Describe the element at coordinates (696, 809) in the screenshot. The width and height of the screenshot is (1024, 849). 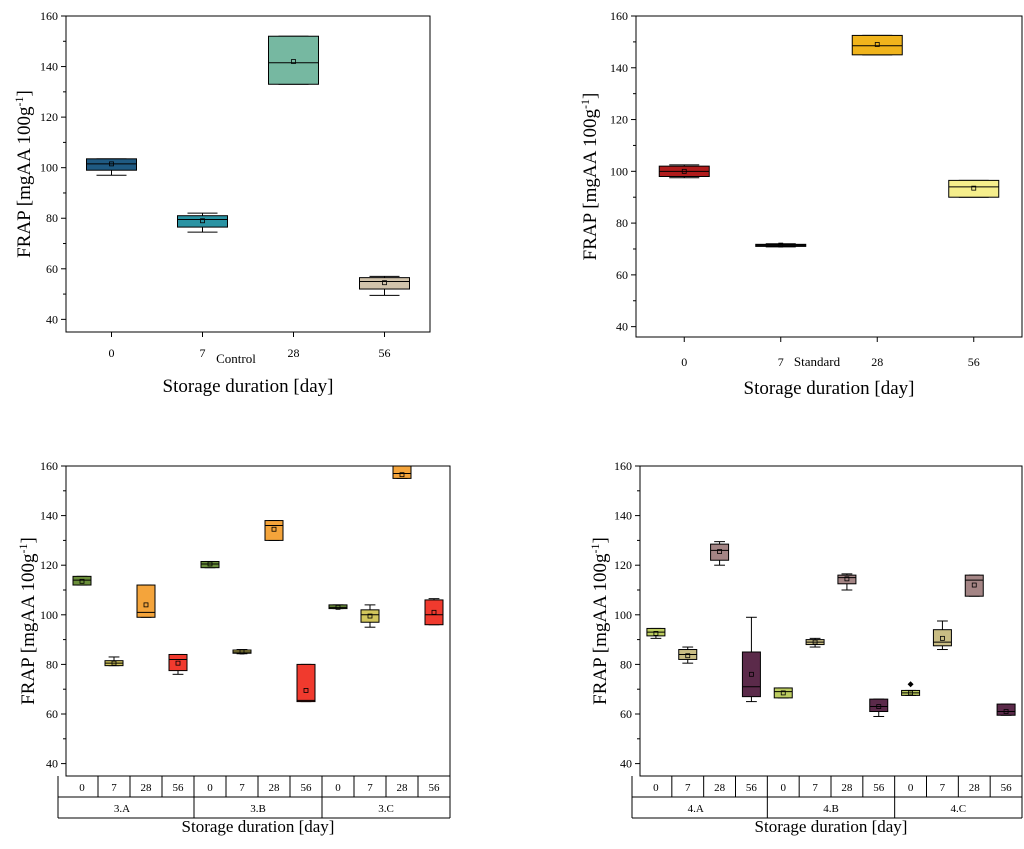
I see `group-label: 4.A` at that location.